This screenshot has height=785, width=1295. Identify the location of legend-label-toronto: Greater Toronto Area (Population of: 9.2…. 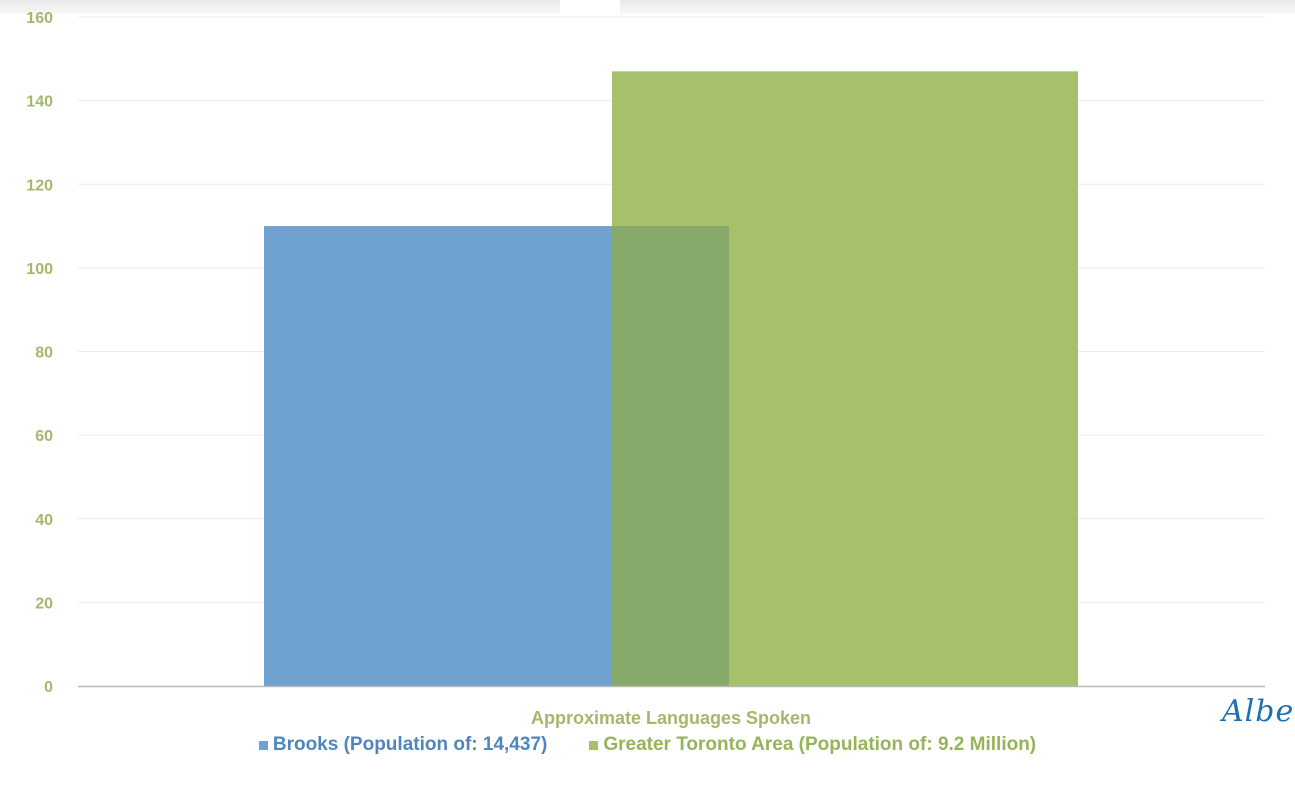
(820, 744).